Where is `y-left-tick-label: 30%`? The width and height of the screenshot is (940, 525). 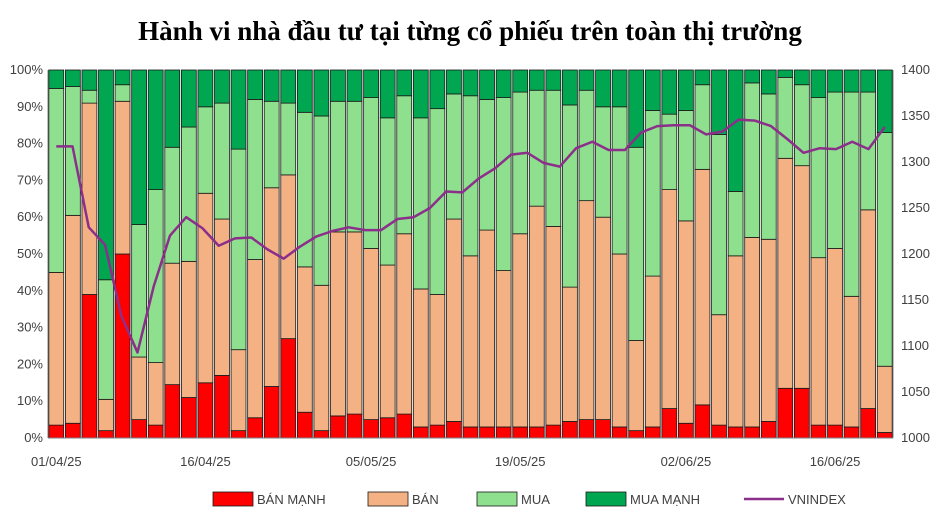 y-left-tick-label: 30% is located at coordinates (30, 327).